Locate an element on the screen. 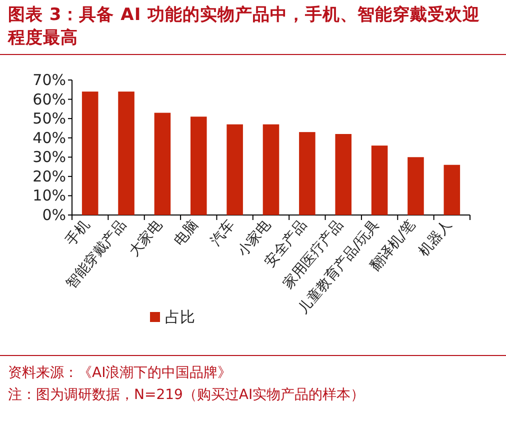  y-tick-label: 50% is located at coordinates (49, 119).